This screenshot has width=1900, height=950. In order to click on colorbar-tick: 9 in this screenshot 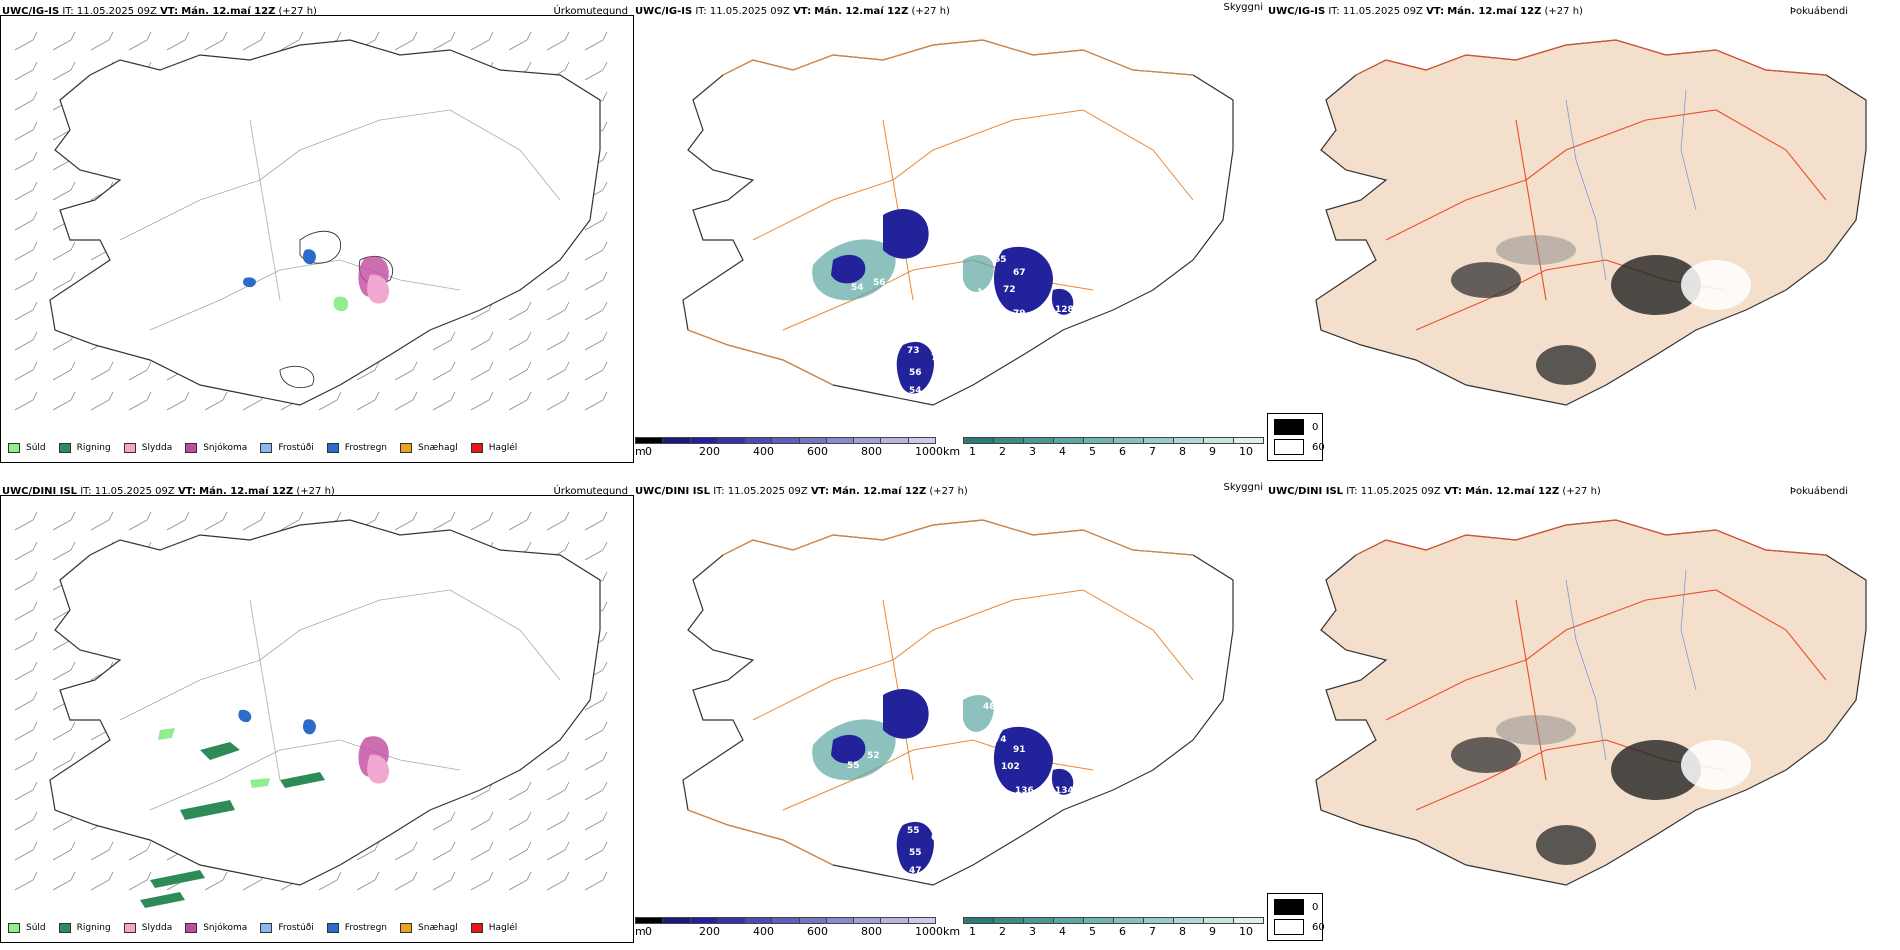, I will do `click(1212, 451)`.